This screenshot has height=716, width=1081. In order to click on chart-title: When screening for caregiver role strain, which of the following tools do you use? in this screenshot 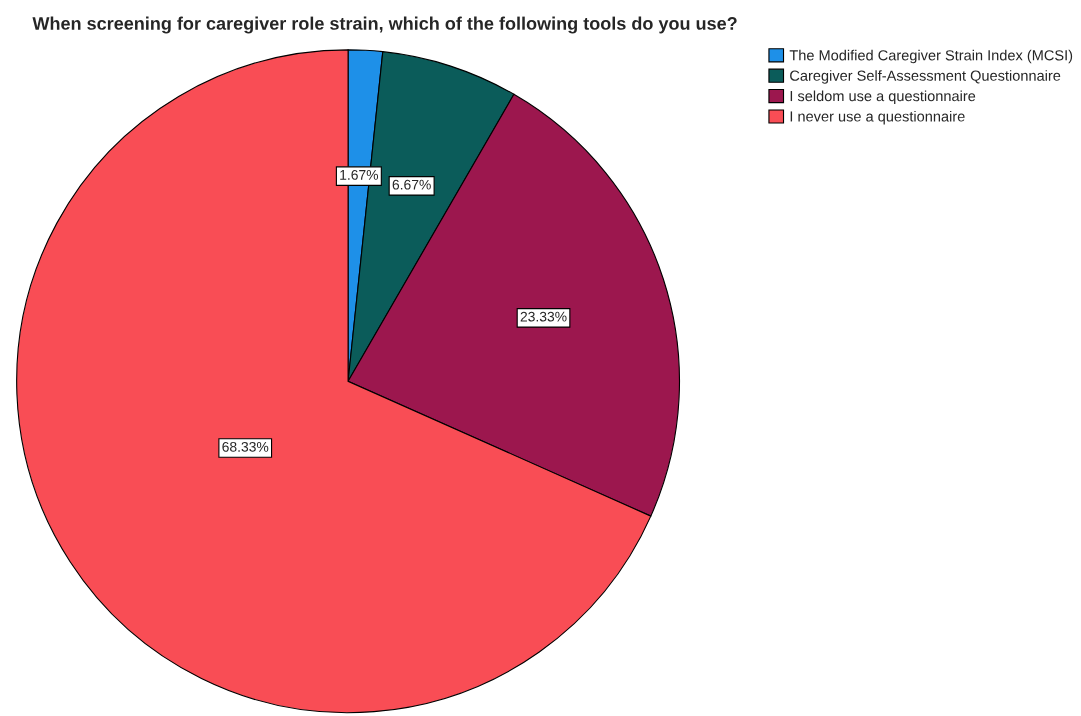, I will do `click(384, 25)`.